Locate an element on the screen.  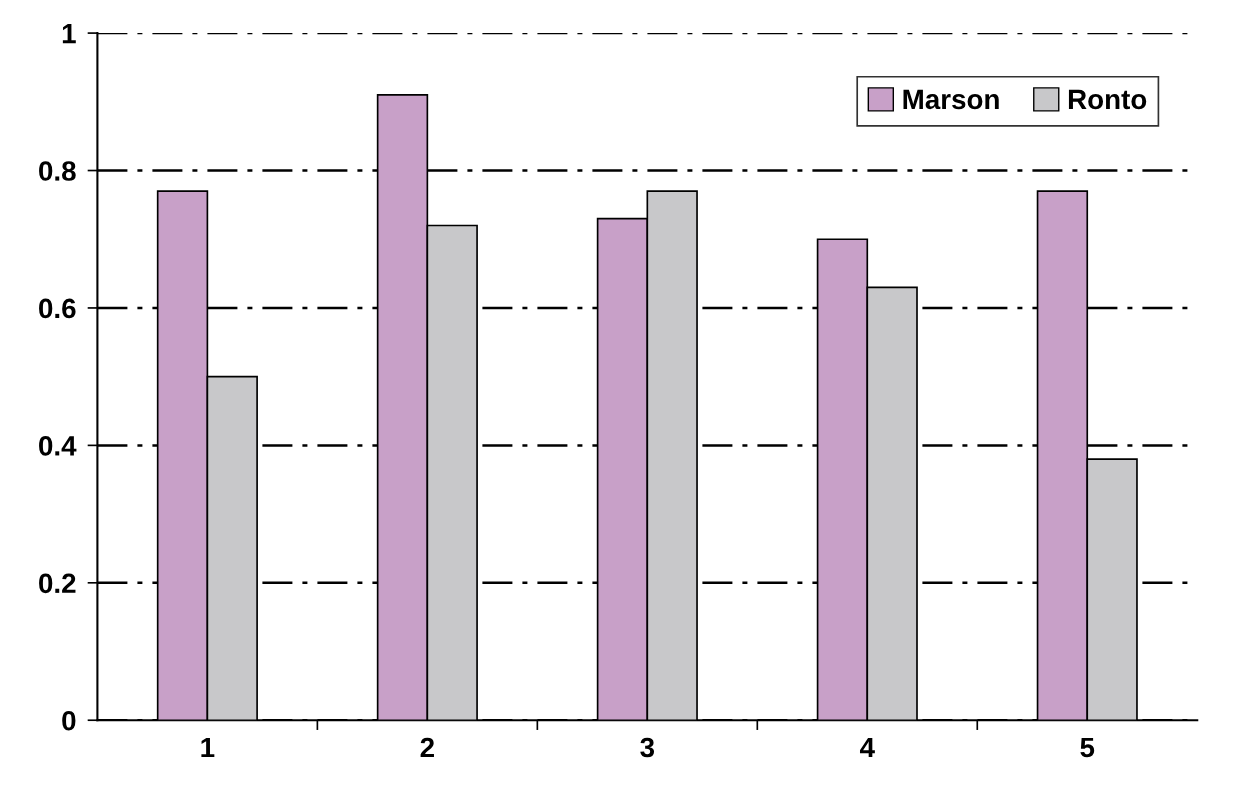
y-tick-label: 1 is located at coordinates (69, 34).